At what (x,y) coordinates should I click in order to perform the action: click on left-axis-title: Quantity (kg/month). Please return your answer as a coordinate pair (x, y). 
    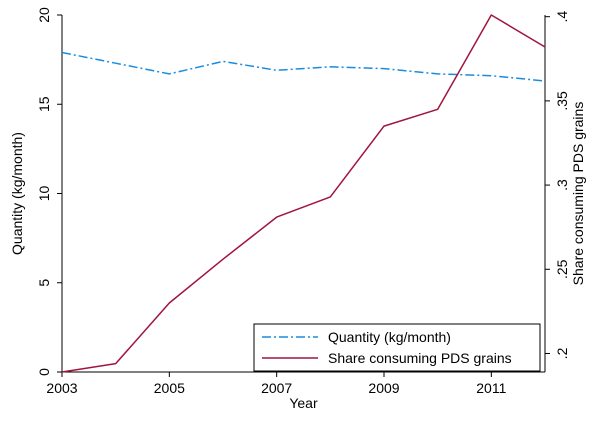
    Looking at the image, I should click on (17, 193).